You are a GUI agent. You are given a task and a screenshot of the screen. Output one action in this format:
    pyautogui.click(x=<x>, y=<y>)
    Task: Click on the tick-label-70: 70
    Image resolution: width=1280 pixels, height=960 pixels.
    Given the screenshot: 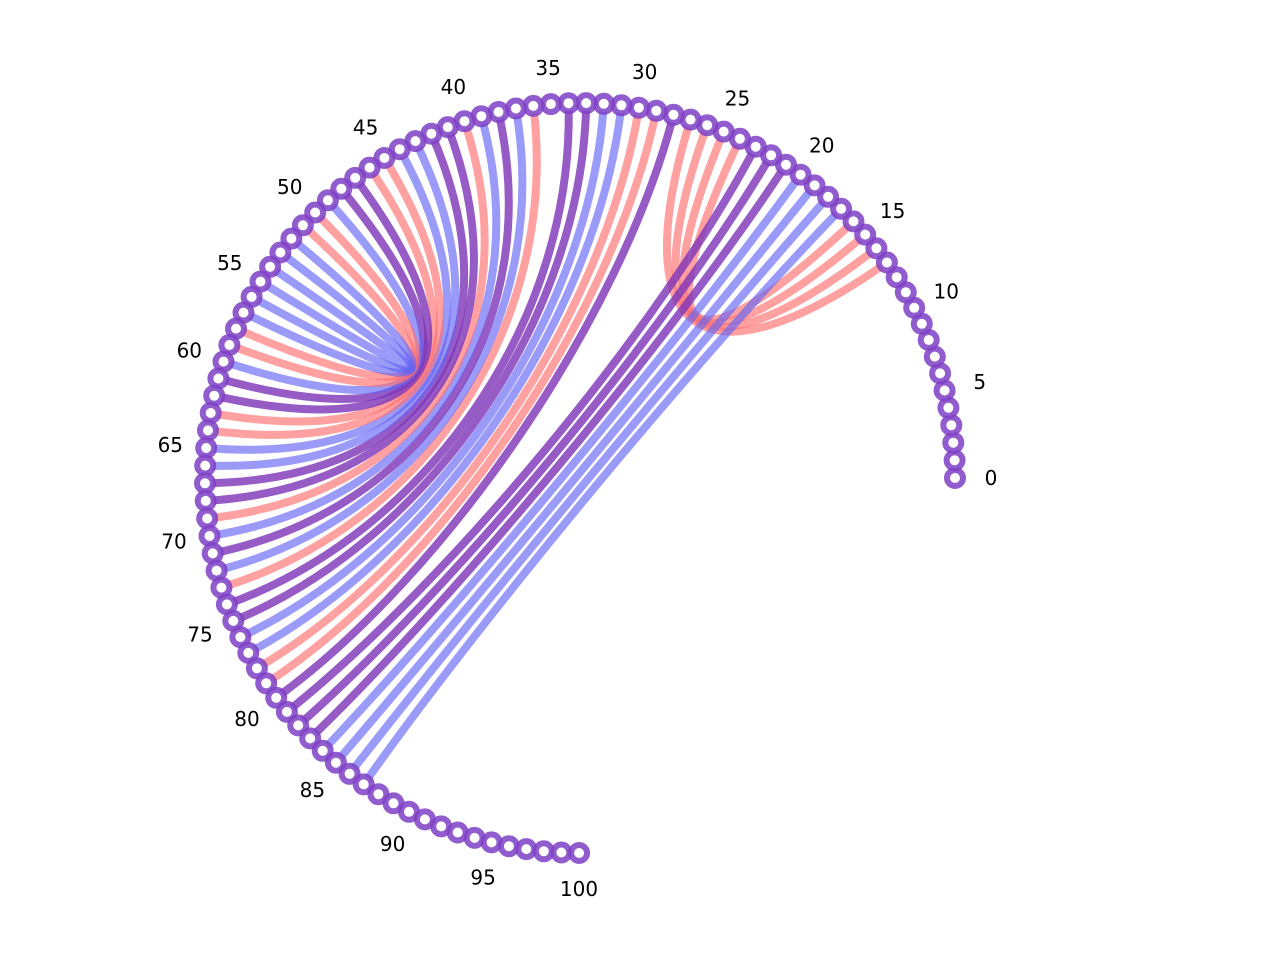 What is the action you would take?
    pyautogui.click(x=173, y=542)
    